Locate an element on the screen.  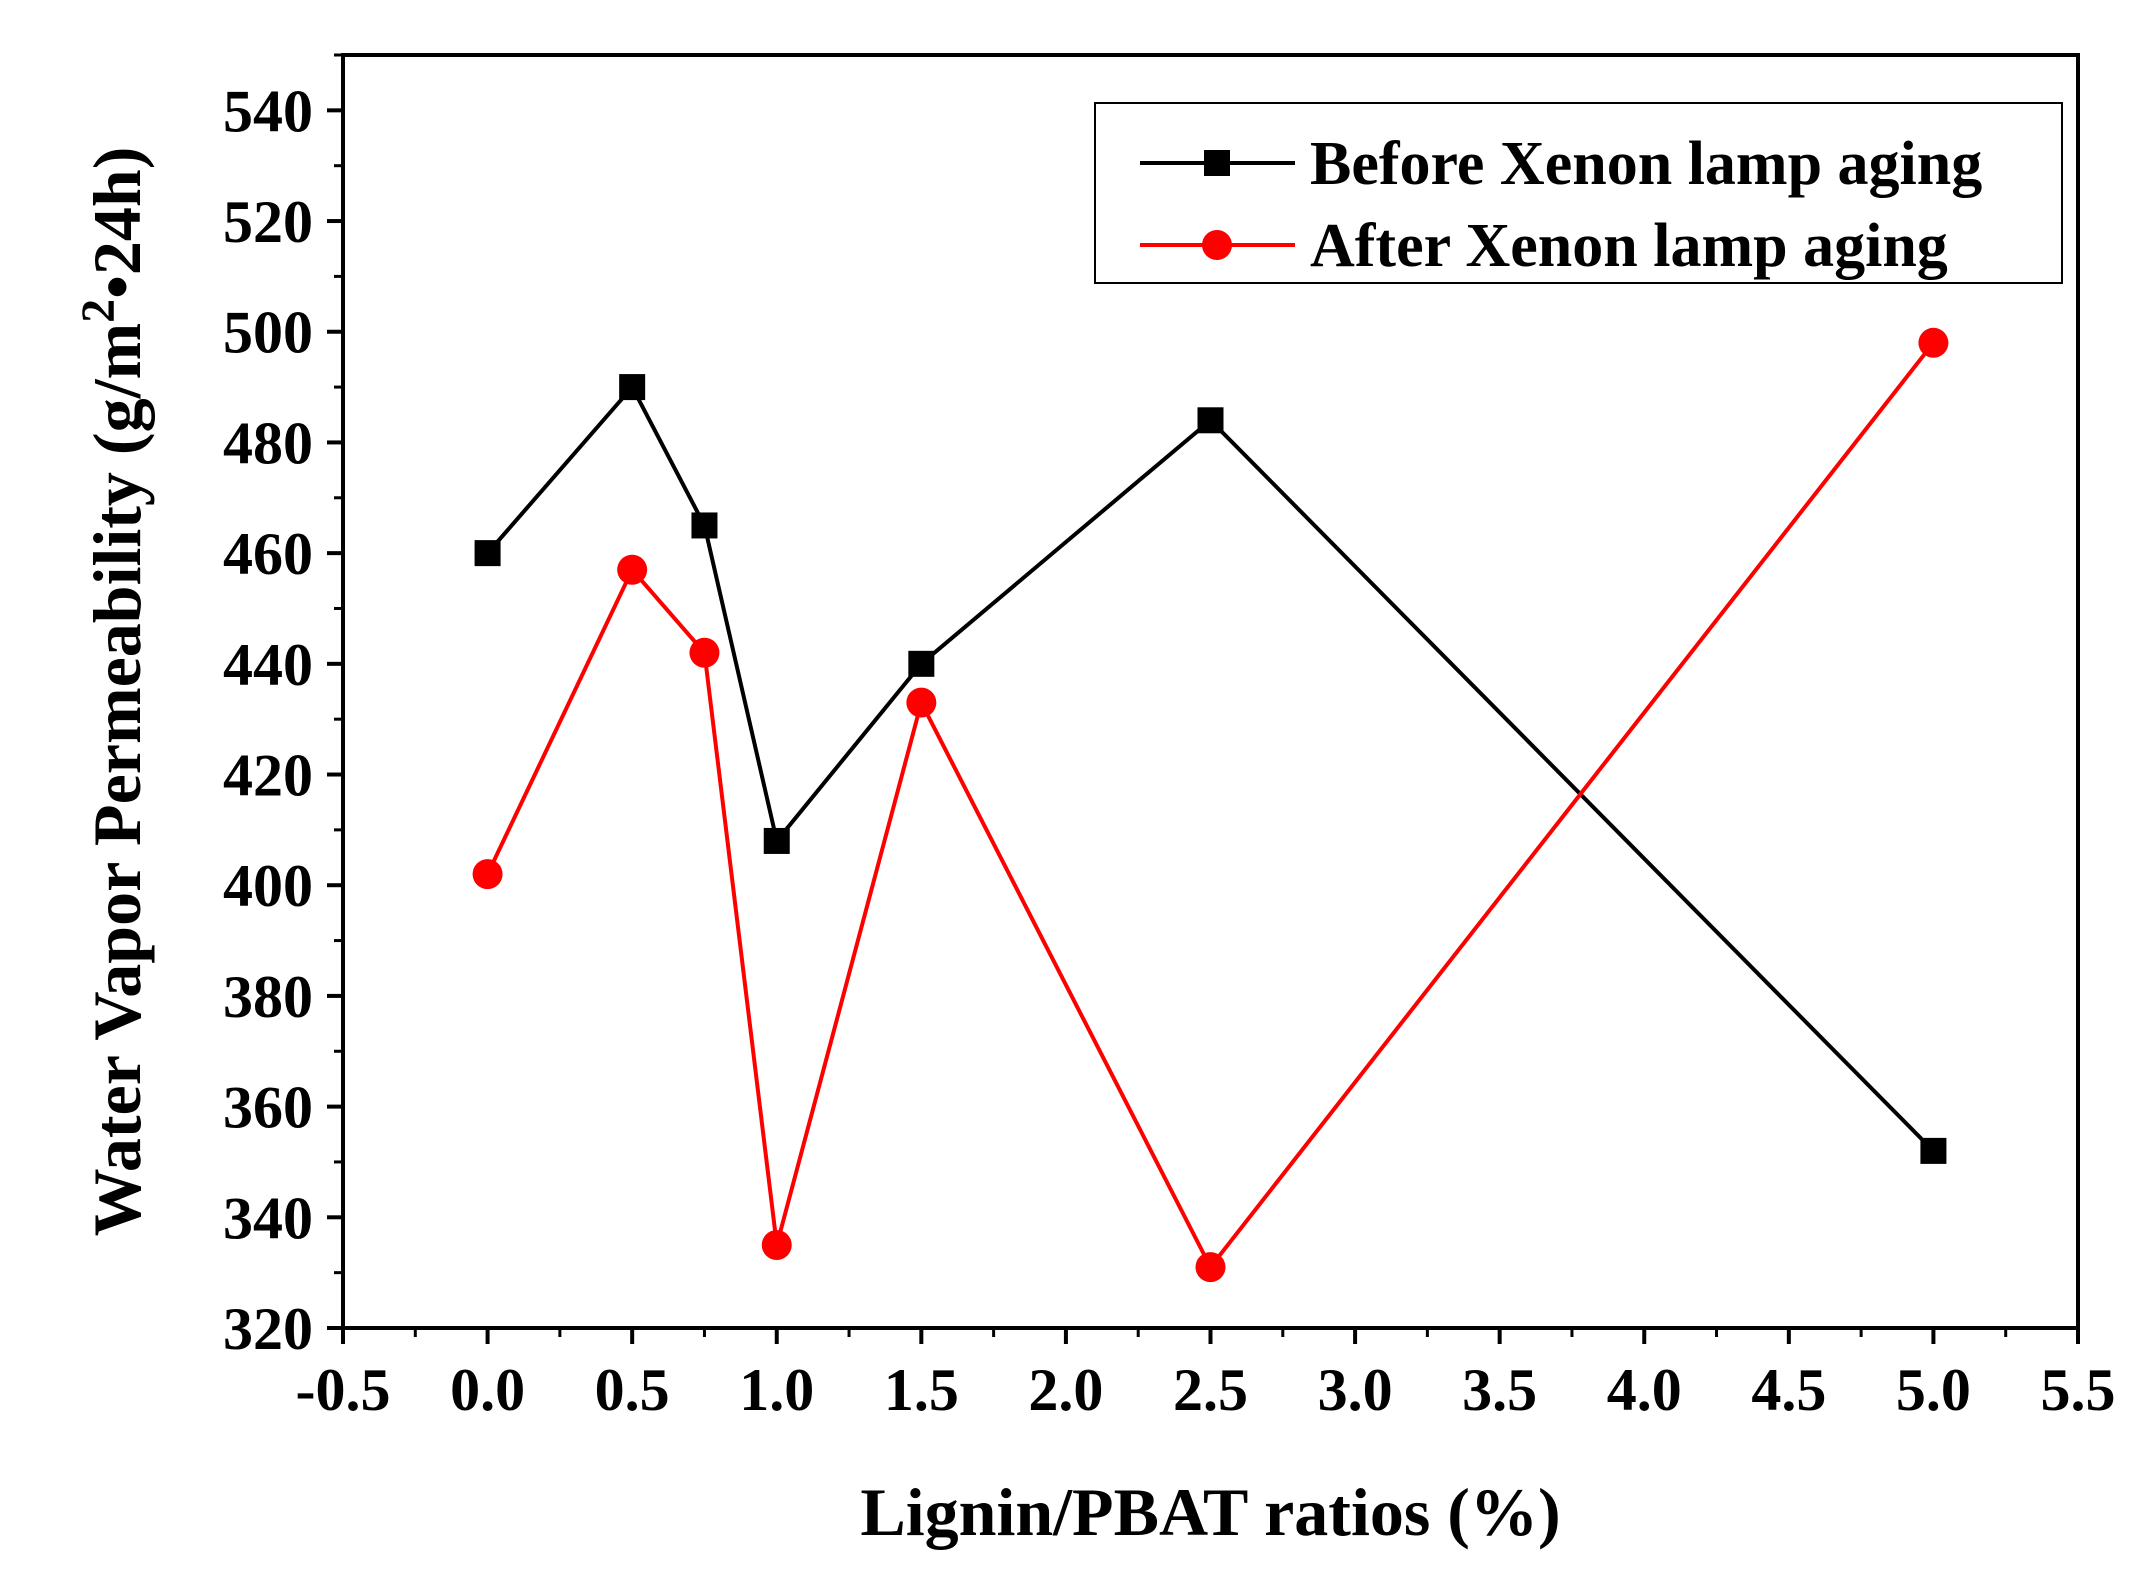
legend-label-after: After Xenon lamp aging is located at coordinates (1629, 246).